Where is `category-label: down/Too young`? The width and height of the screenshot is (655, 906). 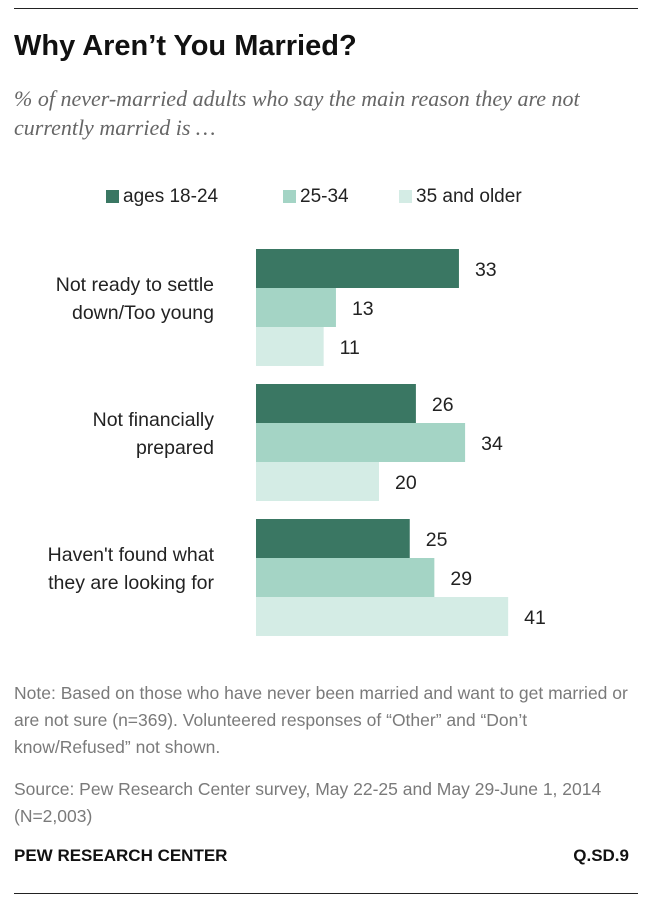 category-label: down/Too young is located at coordinates (143, 313).